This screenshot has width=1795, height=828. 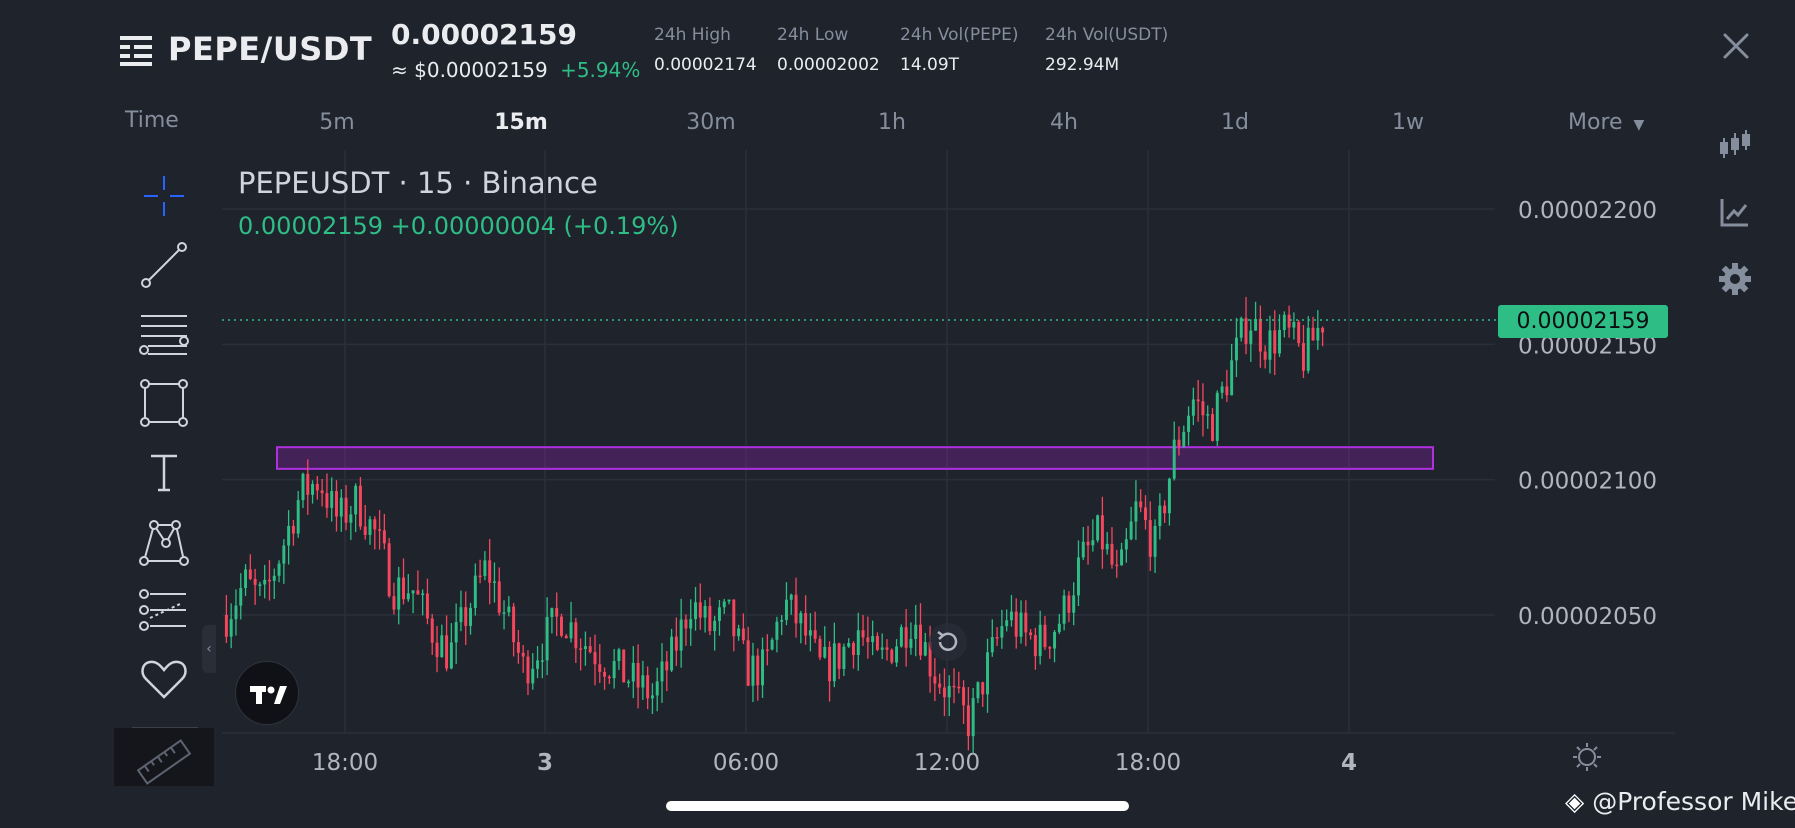 What do you see at coordinates (1735, 145) in the screenshot?
I see `candles-settings-icon` at bounding box center [1735, 145].